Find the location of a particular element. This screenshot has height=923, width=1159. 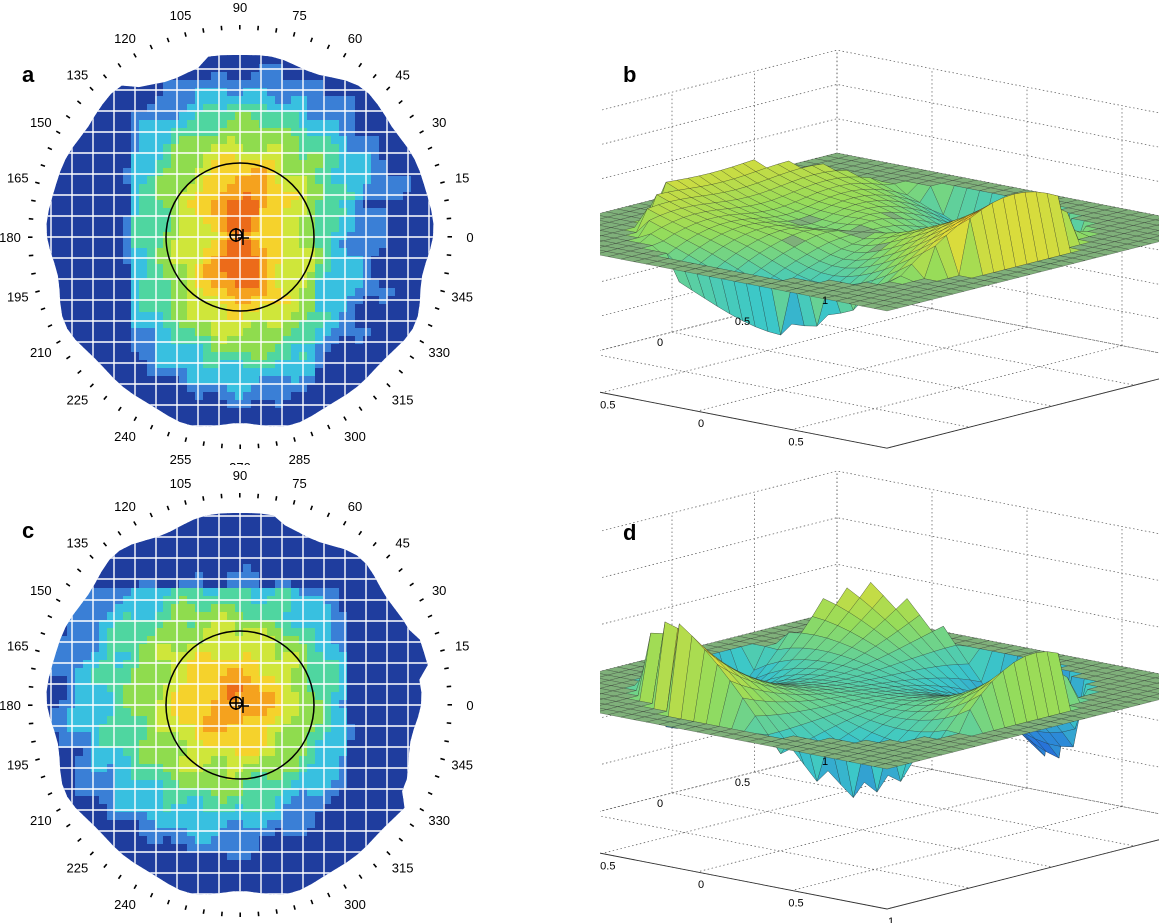

x-tick-label: 1 is located at coordinates (891, 919).